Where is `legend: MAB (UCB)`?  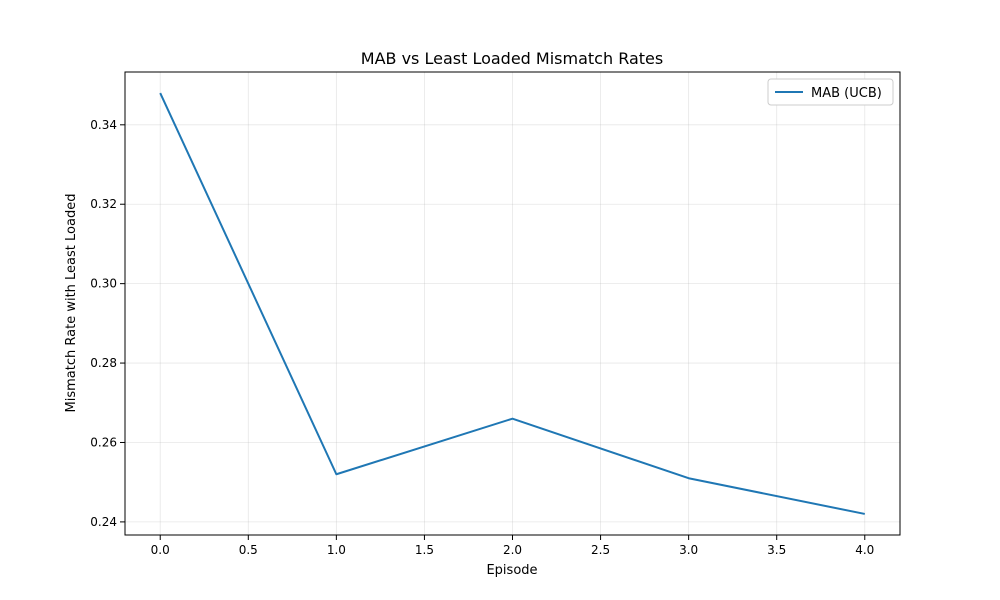
legend: MAB (UCB) is located at coordinates (830, 92).